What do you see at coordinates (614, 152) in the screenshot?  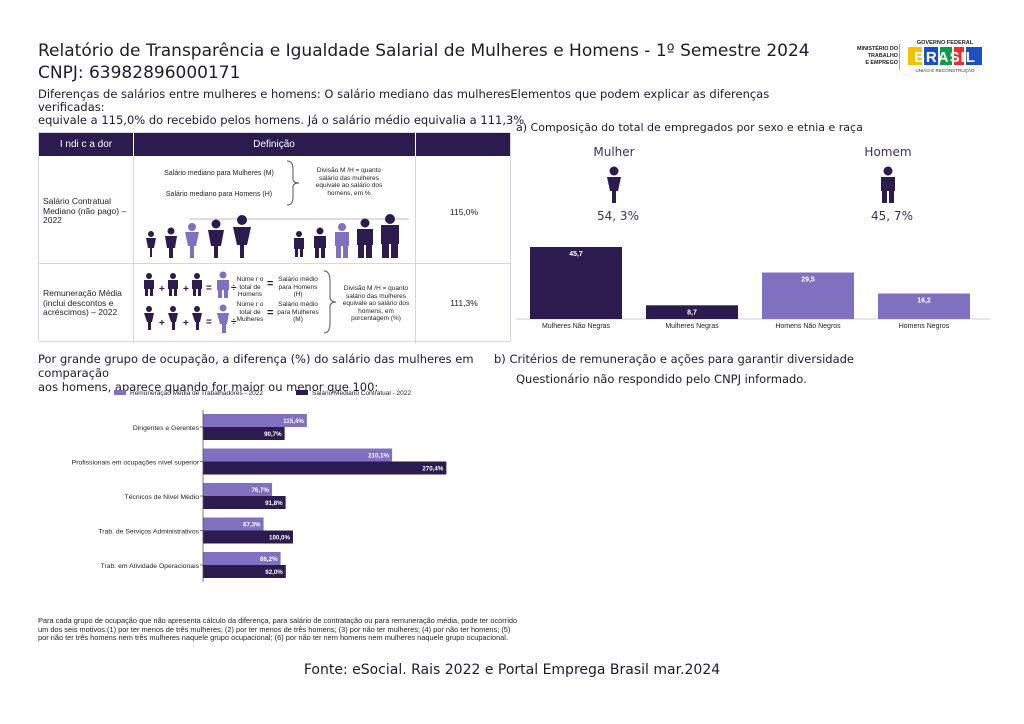 I see `mulher-label: Mulher` at bounding box center [614, 152].